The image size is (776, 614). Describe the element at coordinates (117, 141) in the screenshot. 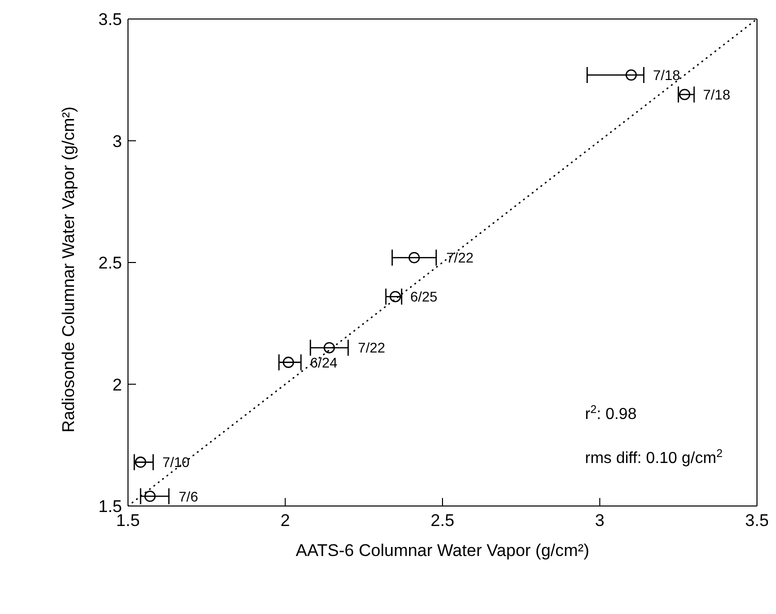

I see `y-tick-label: 3` at that location.